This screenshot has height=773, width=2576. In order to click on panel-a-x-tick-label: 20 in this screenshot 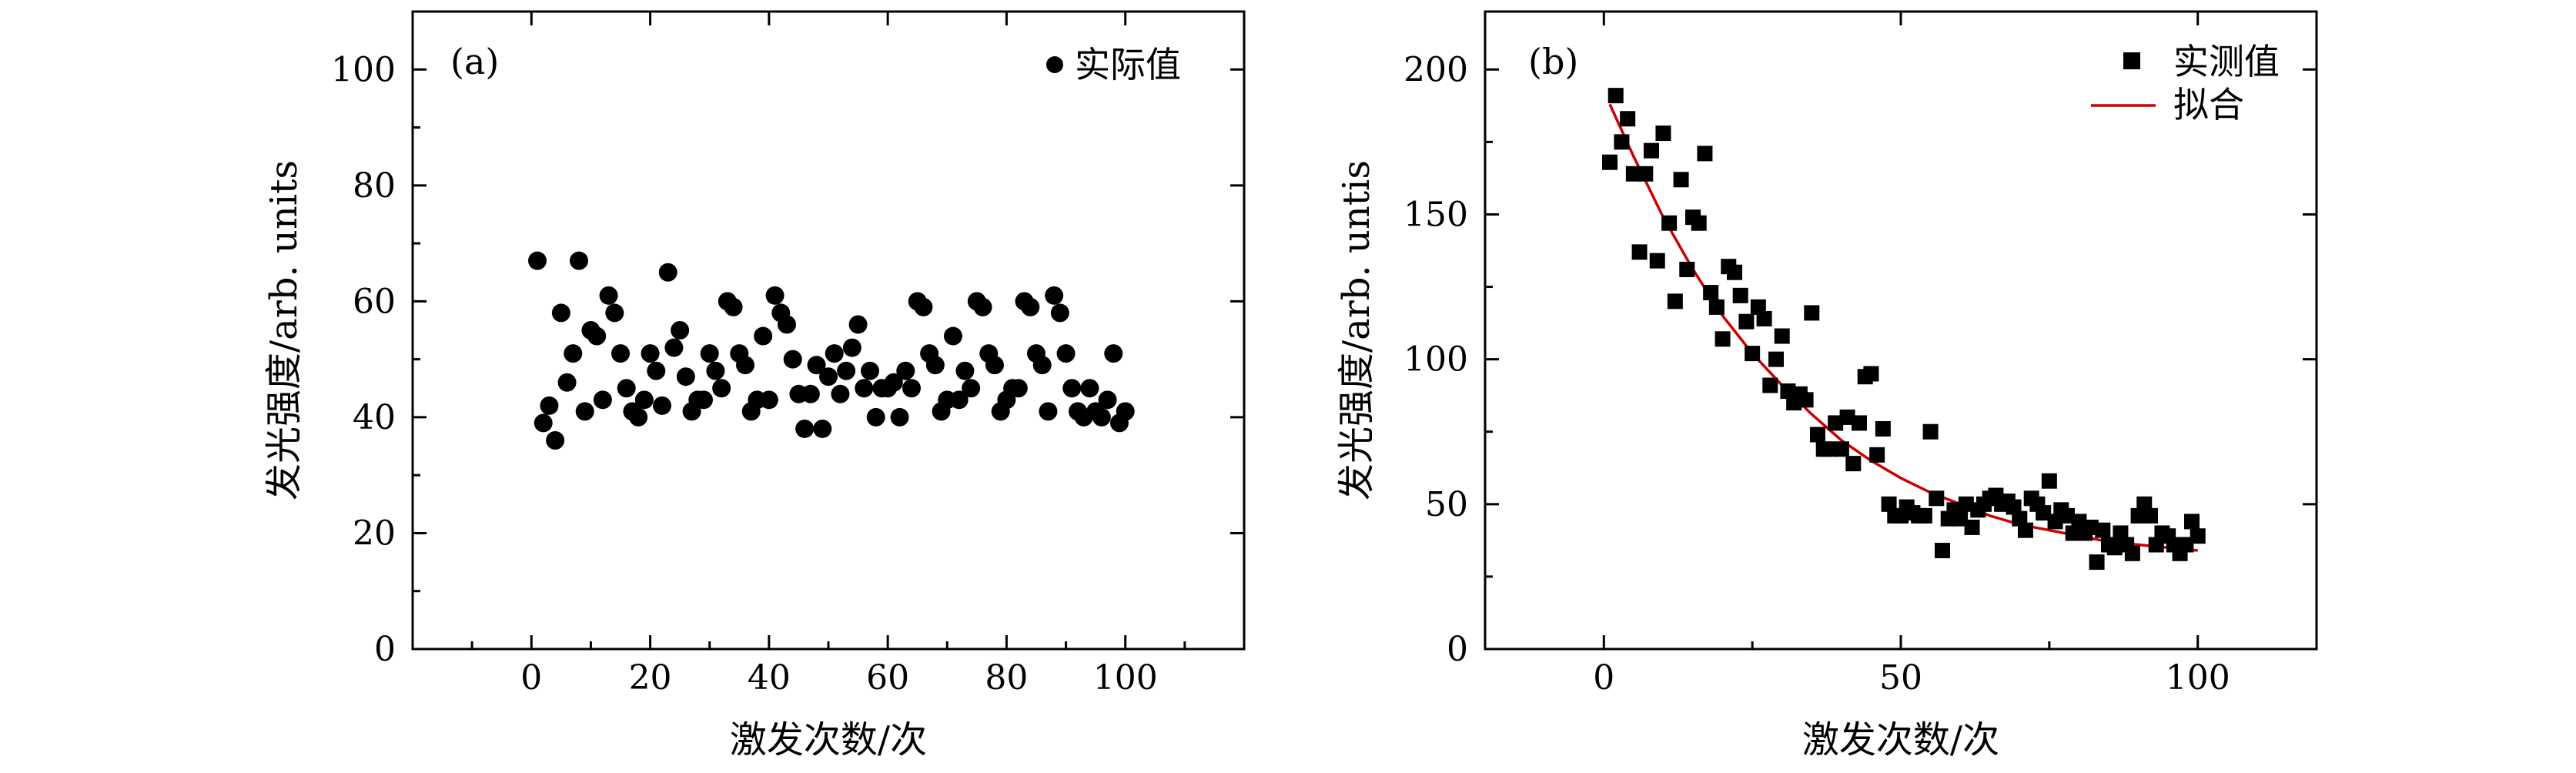, I will do `click(650, 678)`.